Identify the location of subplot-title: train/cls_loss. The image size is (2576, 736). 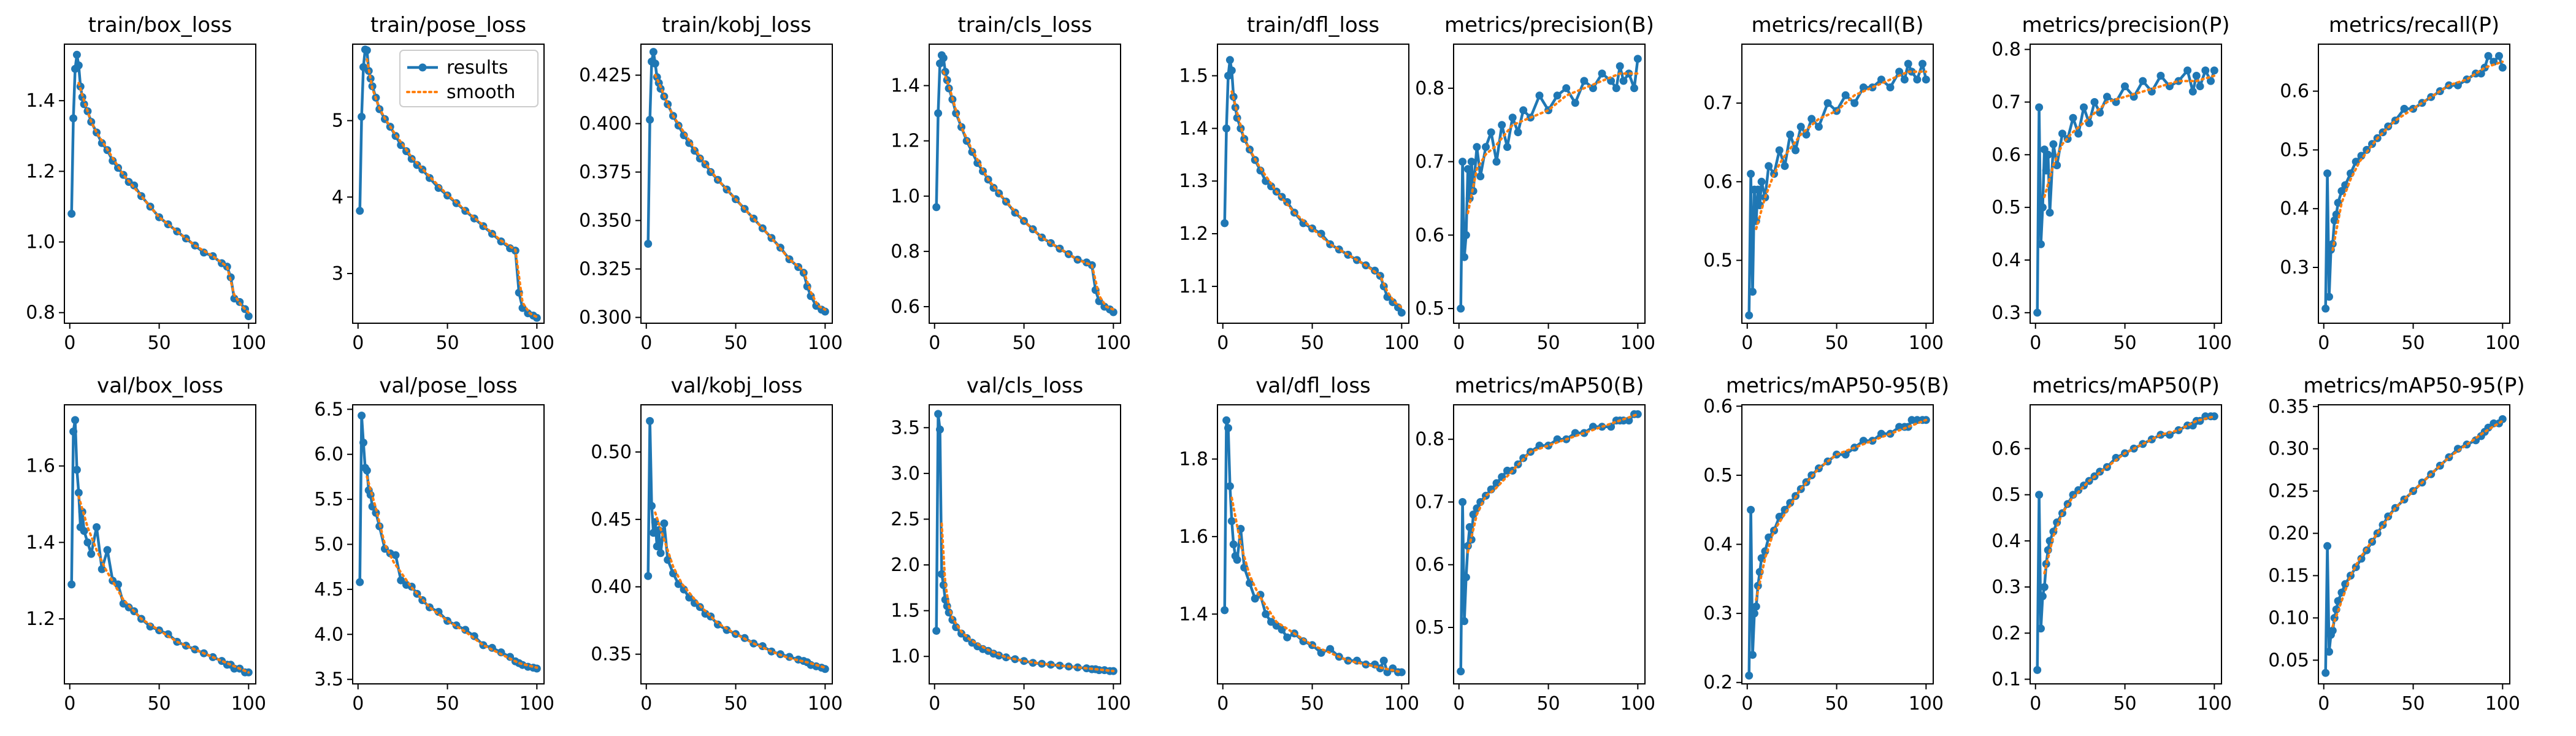
(1024, 25).